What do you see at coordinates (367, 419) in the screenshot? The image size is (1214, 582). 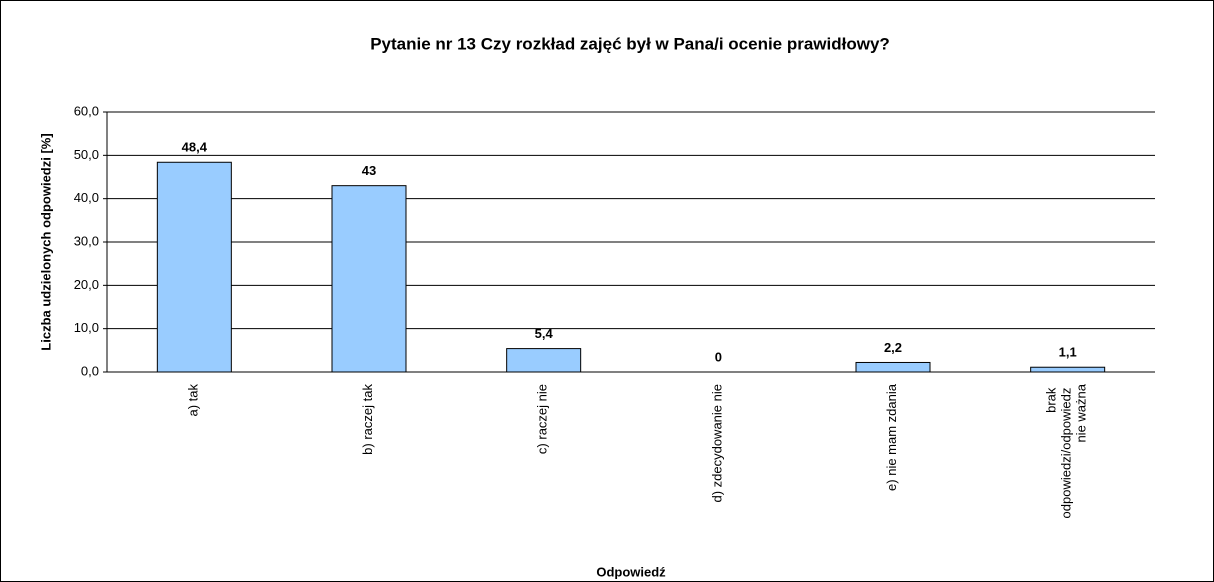 I see `x-tick-label: b) raczej tak` at bounding box center [367, 419].